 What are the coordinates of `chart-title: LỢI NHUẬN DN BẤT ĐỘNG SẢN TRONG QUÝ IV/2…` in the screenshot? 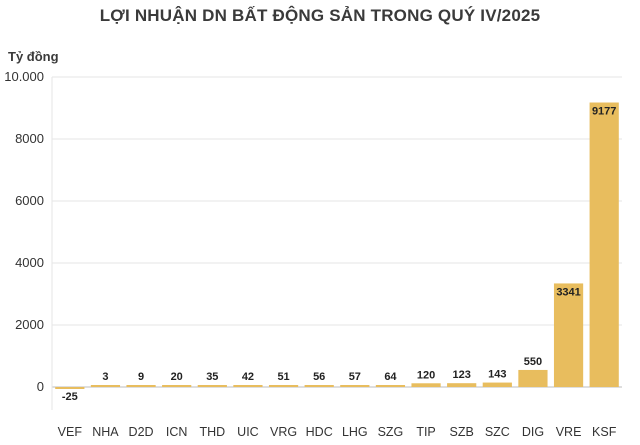 It's located at (320, 15).